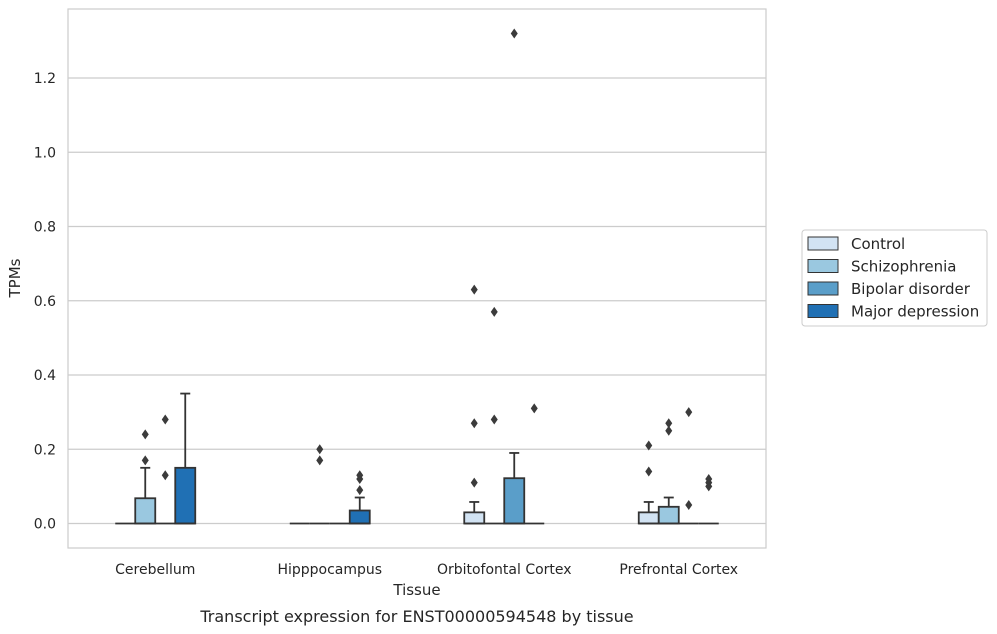 Image resolution: width=997 pixels, height=634 pixels. What do you see at coordinates (878, 244) in the screenshot?
I see `legend-label: Control` at bounding box center [878, 244].